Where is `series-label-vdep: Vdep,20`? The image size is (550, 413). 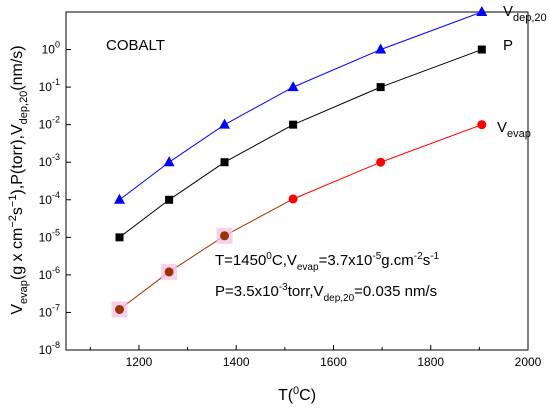
series-label-vdep: Vdep,20 is located at coordinates (525, 13).